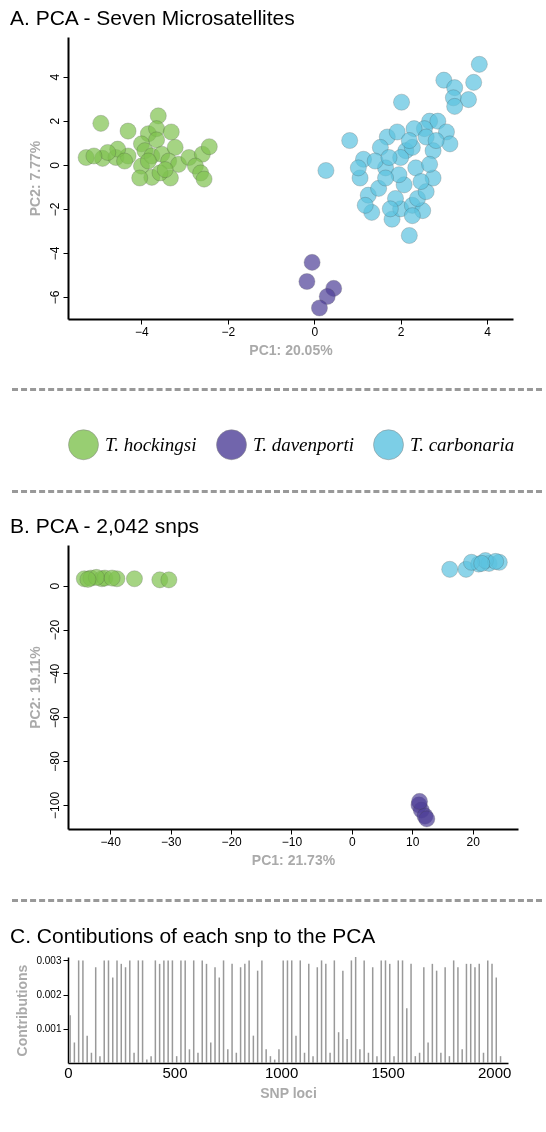 This screenshot has height=1132, width=546. Describe the element at coordinates (494, 1072) in the screenshot. I see `x-tick-label: 2000` at that location.